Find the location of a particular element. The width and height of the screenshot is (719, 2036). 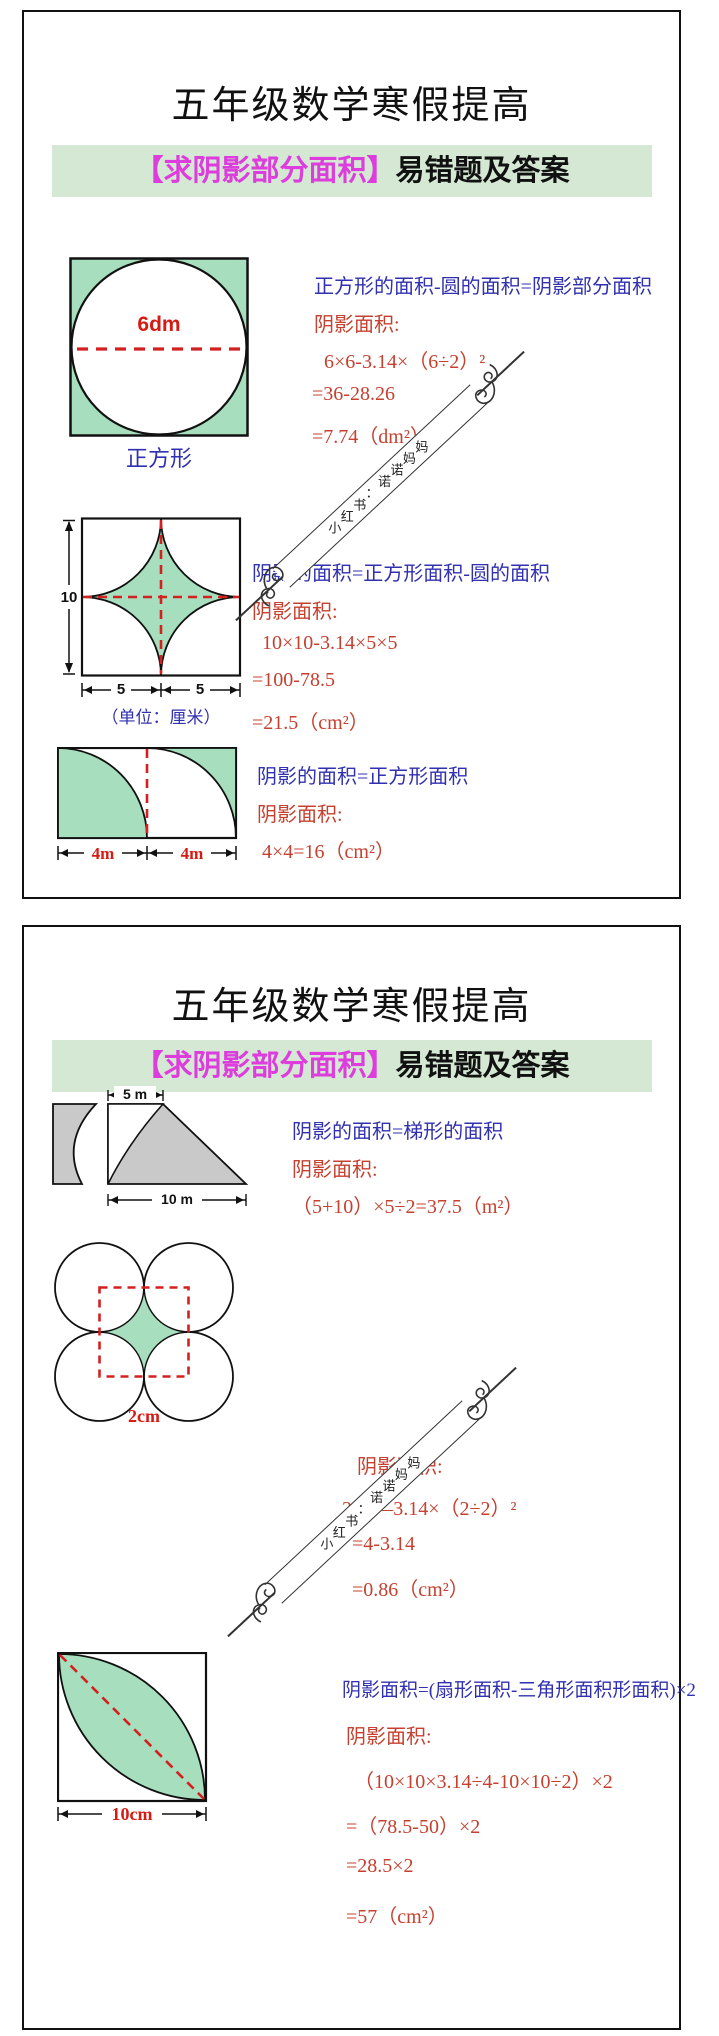

figure-leaf-in-square: 10cm is located at coordinates (134, 1744).